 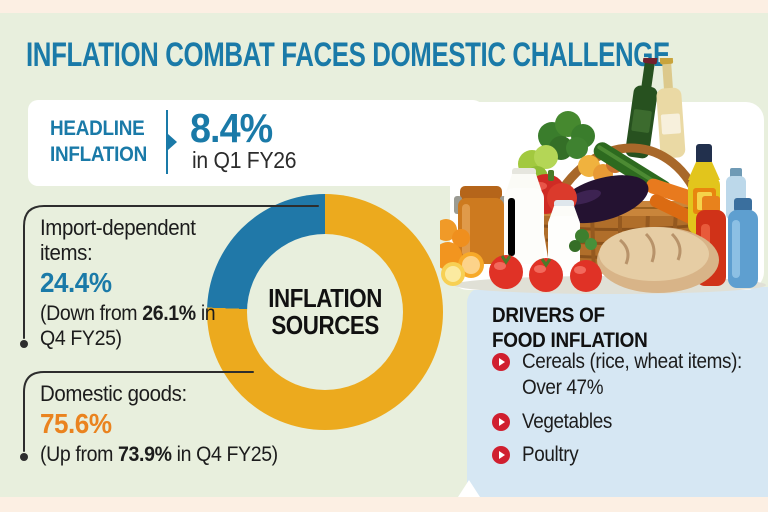 What do you see at coordinates (384, 504) in the screenshot?
I see `bottom-cream-strip` at bounding box center [384, 504].